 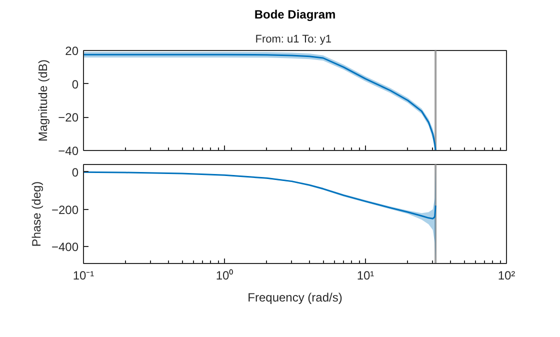 I want to click on y-tick-label: −400, so click(x=65, y=247).